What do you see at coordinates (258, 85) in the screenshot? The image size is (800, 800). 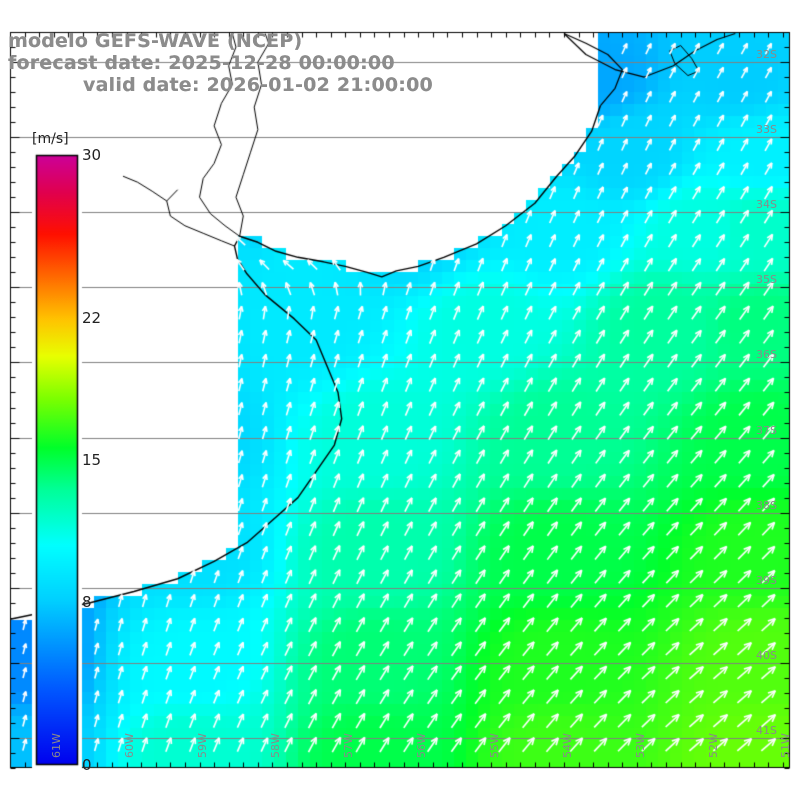 I see `valid-date-label: valid date: 2026-01-02 21:00:00` at bounding box center [258, 85].